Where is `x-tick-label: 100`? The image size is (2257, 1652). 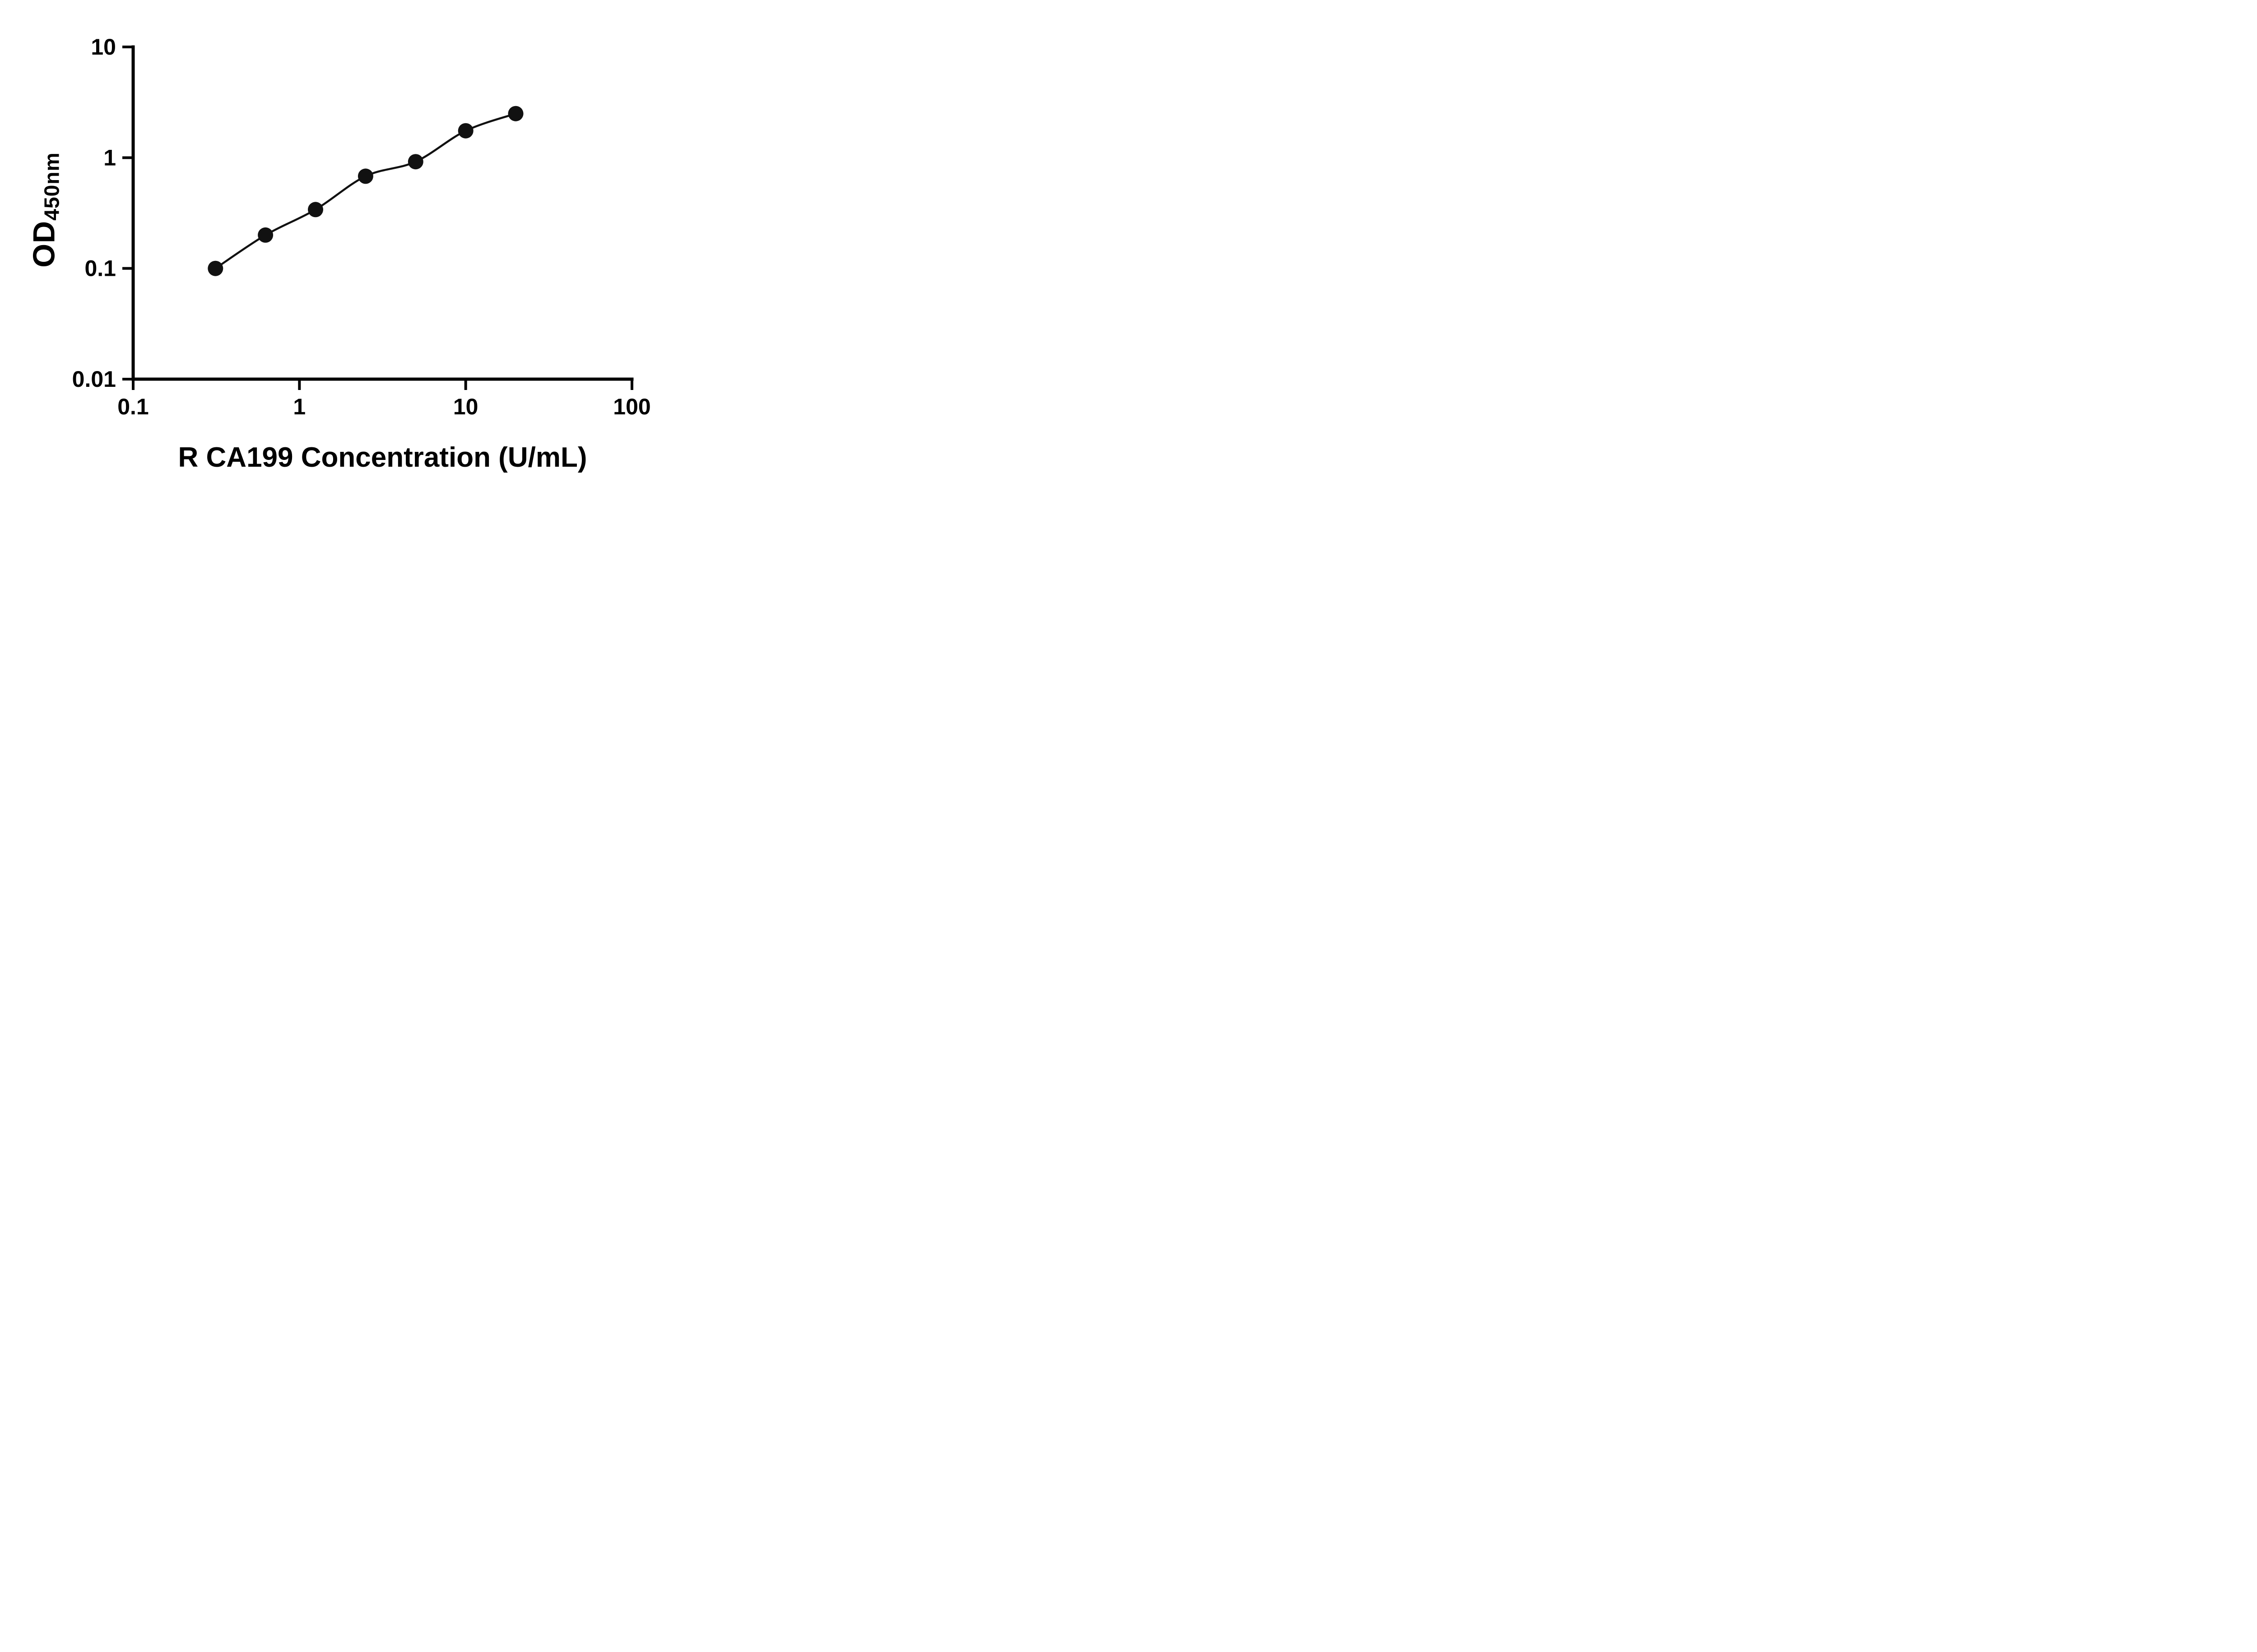
x-tick-label: 100 is located at coordinates (631, 406).